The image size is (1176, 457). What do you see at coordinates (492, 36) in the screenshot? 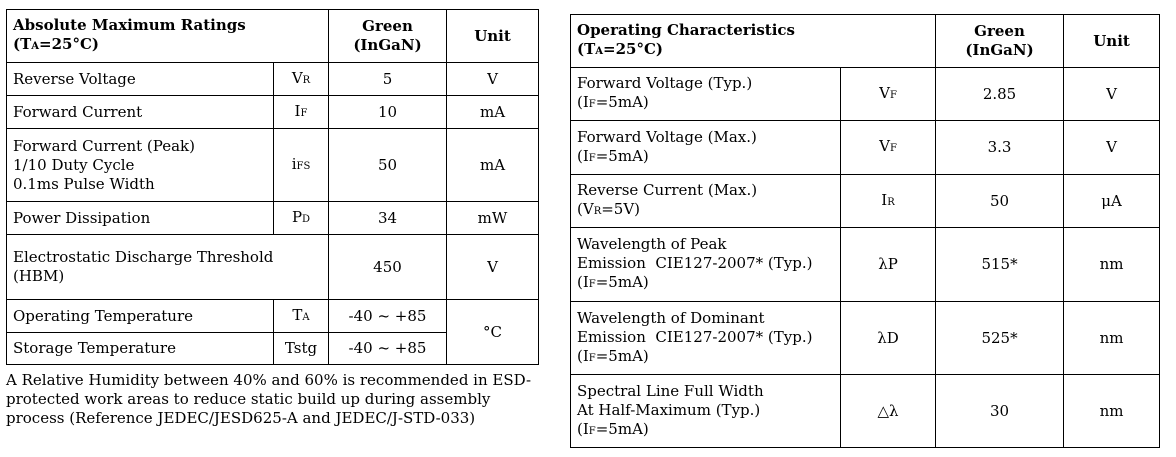
I see `amr-unit-header: Unit` at bounding box center [492, 36].